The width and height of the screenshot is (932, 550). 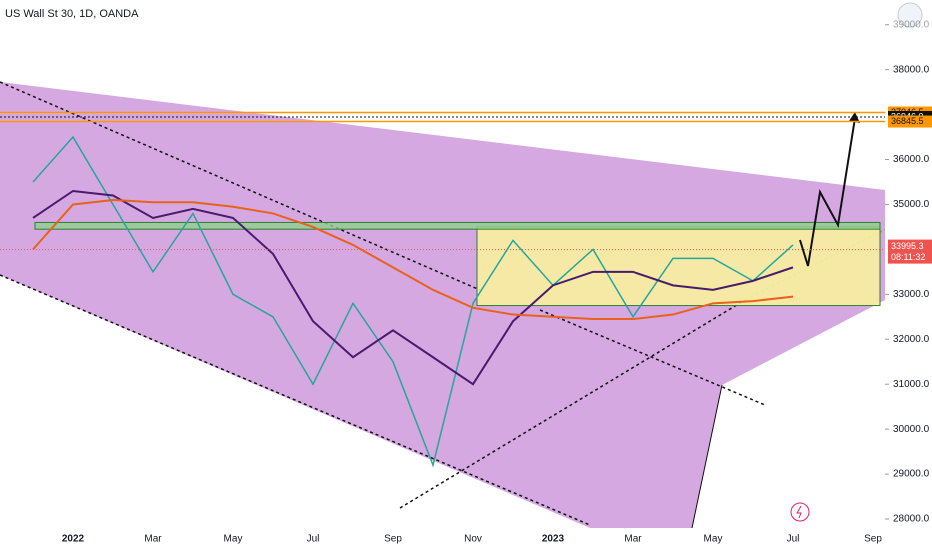 I want to click on level-badge, so click(x=910, y=121).